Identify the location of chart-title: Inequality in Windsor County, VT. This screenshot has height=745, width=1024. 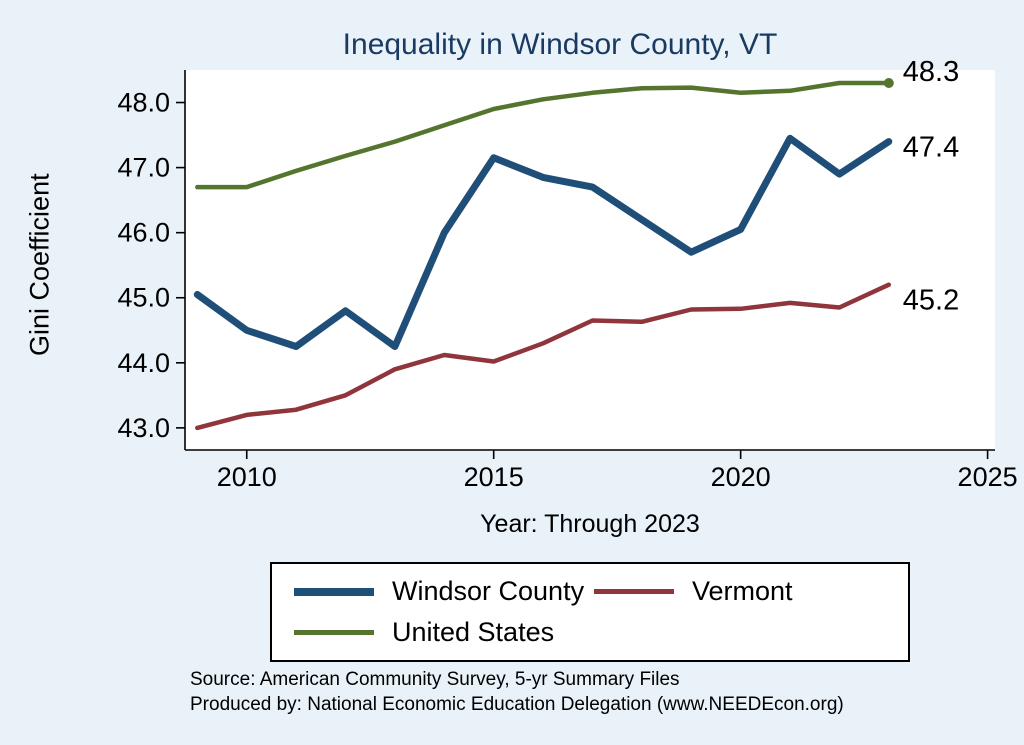
(560, 44).